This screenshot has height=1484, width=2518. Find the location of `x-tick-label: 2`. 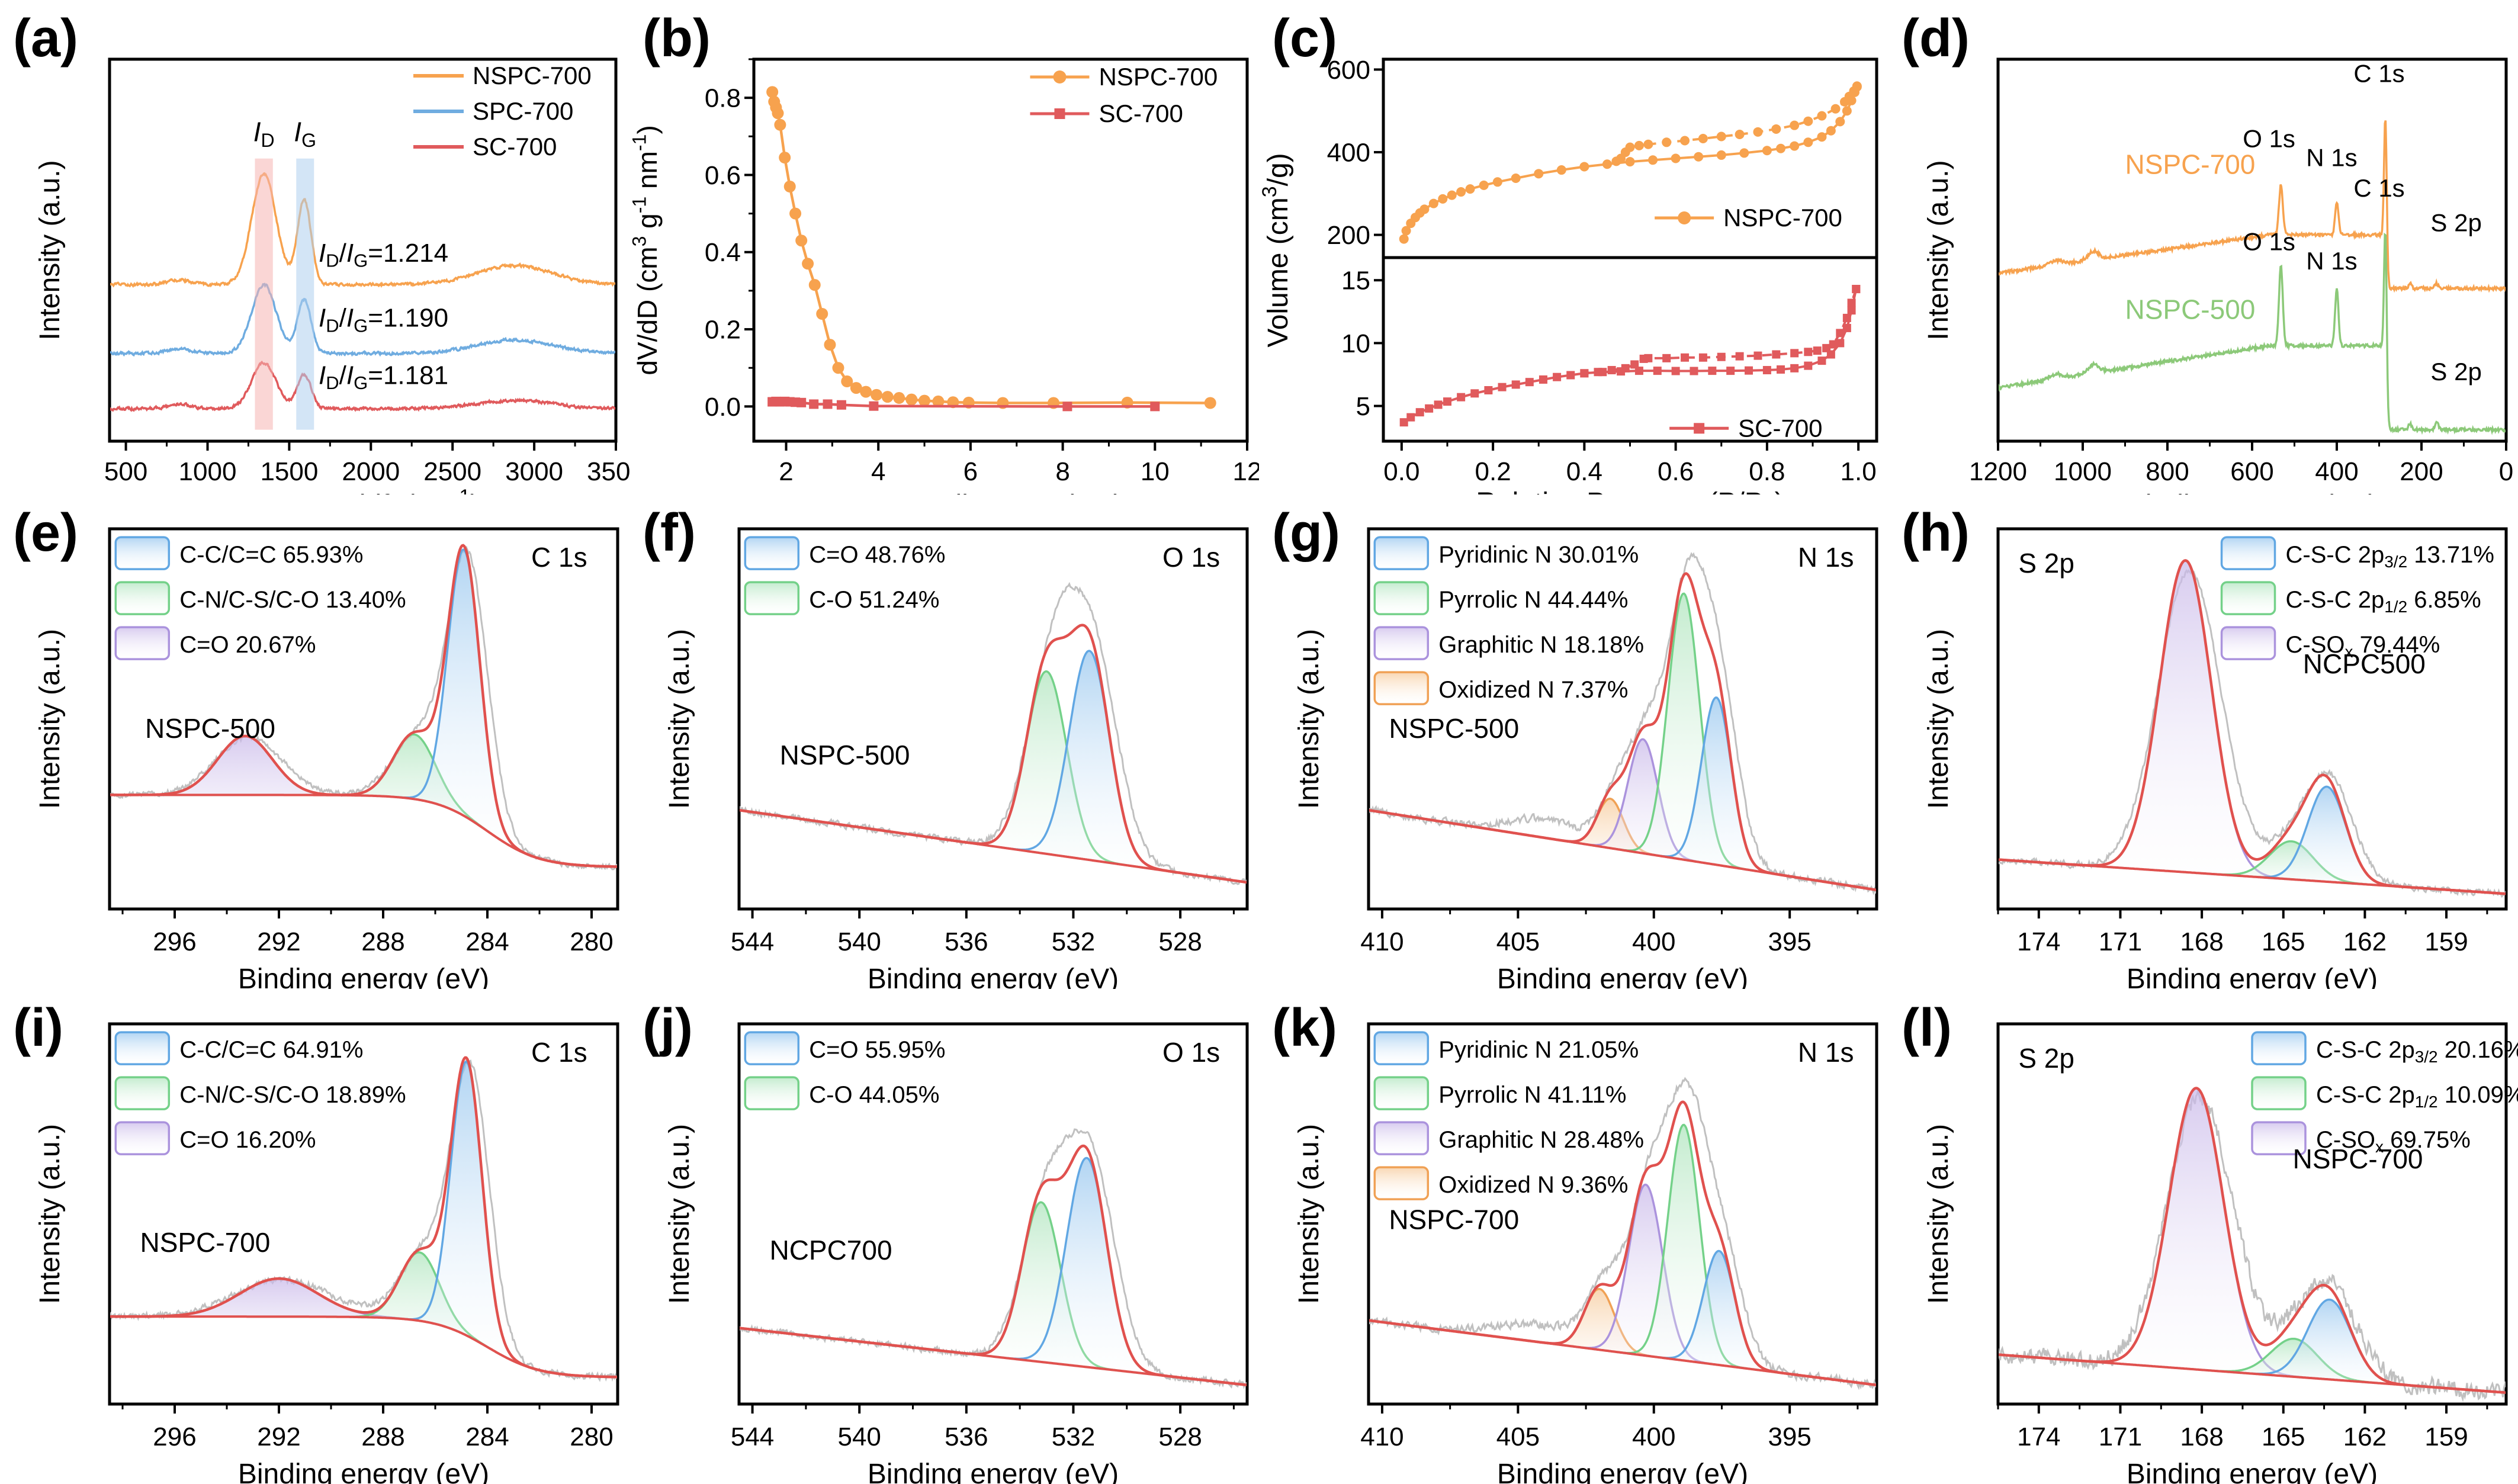

x-tick-label: 2 is located at coordinates (786, 471).